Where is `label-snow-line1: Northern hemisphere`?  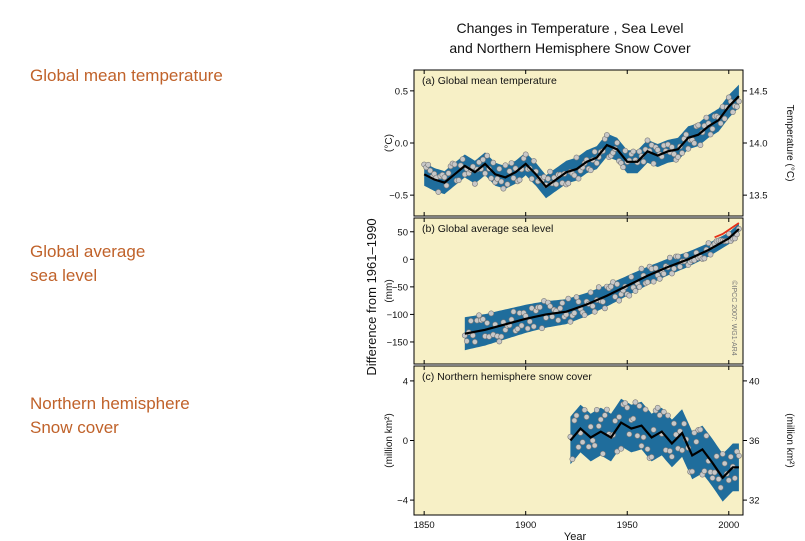
label-snow-line1: Northern hemisphere is located at coordinates (110, 403).